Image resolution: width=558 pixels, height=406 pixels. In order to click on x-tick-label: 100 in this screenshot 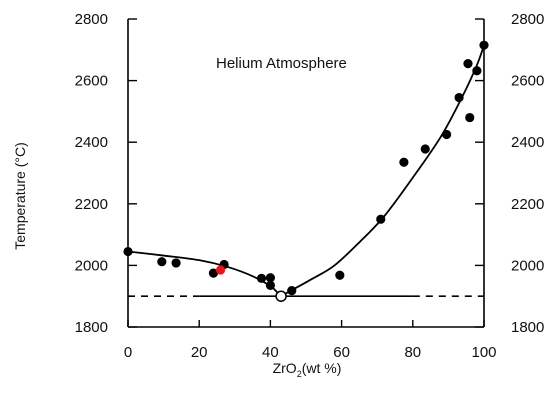, I will do `click(483, 352)`.